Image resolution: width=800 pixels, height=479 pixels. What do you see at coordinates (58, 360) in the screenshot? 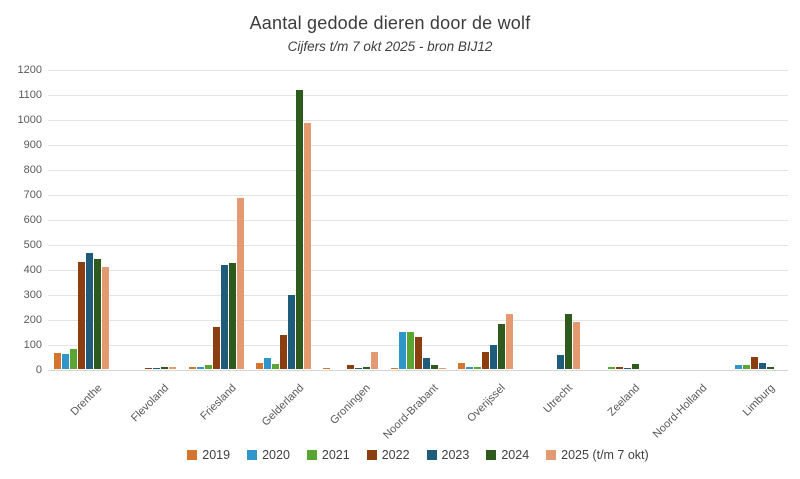
I see `bar-drenthe-2019` at bounding box center [58, 360].